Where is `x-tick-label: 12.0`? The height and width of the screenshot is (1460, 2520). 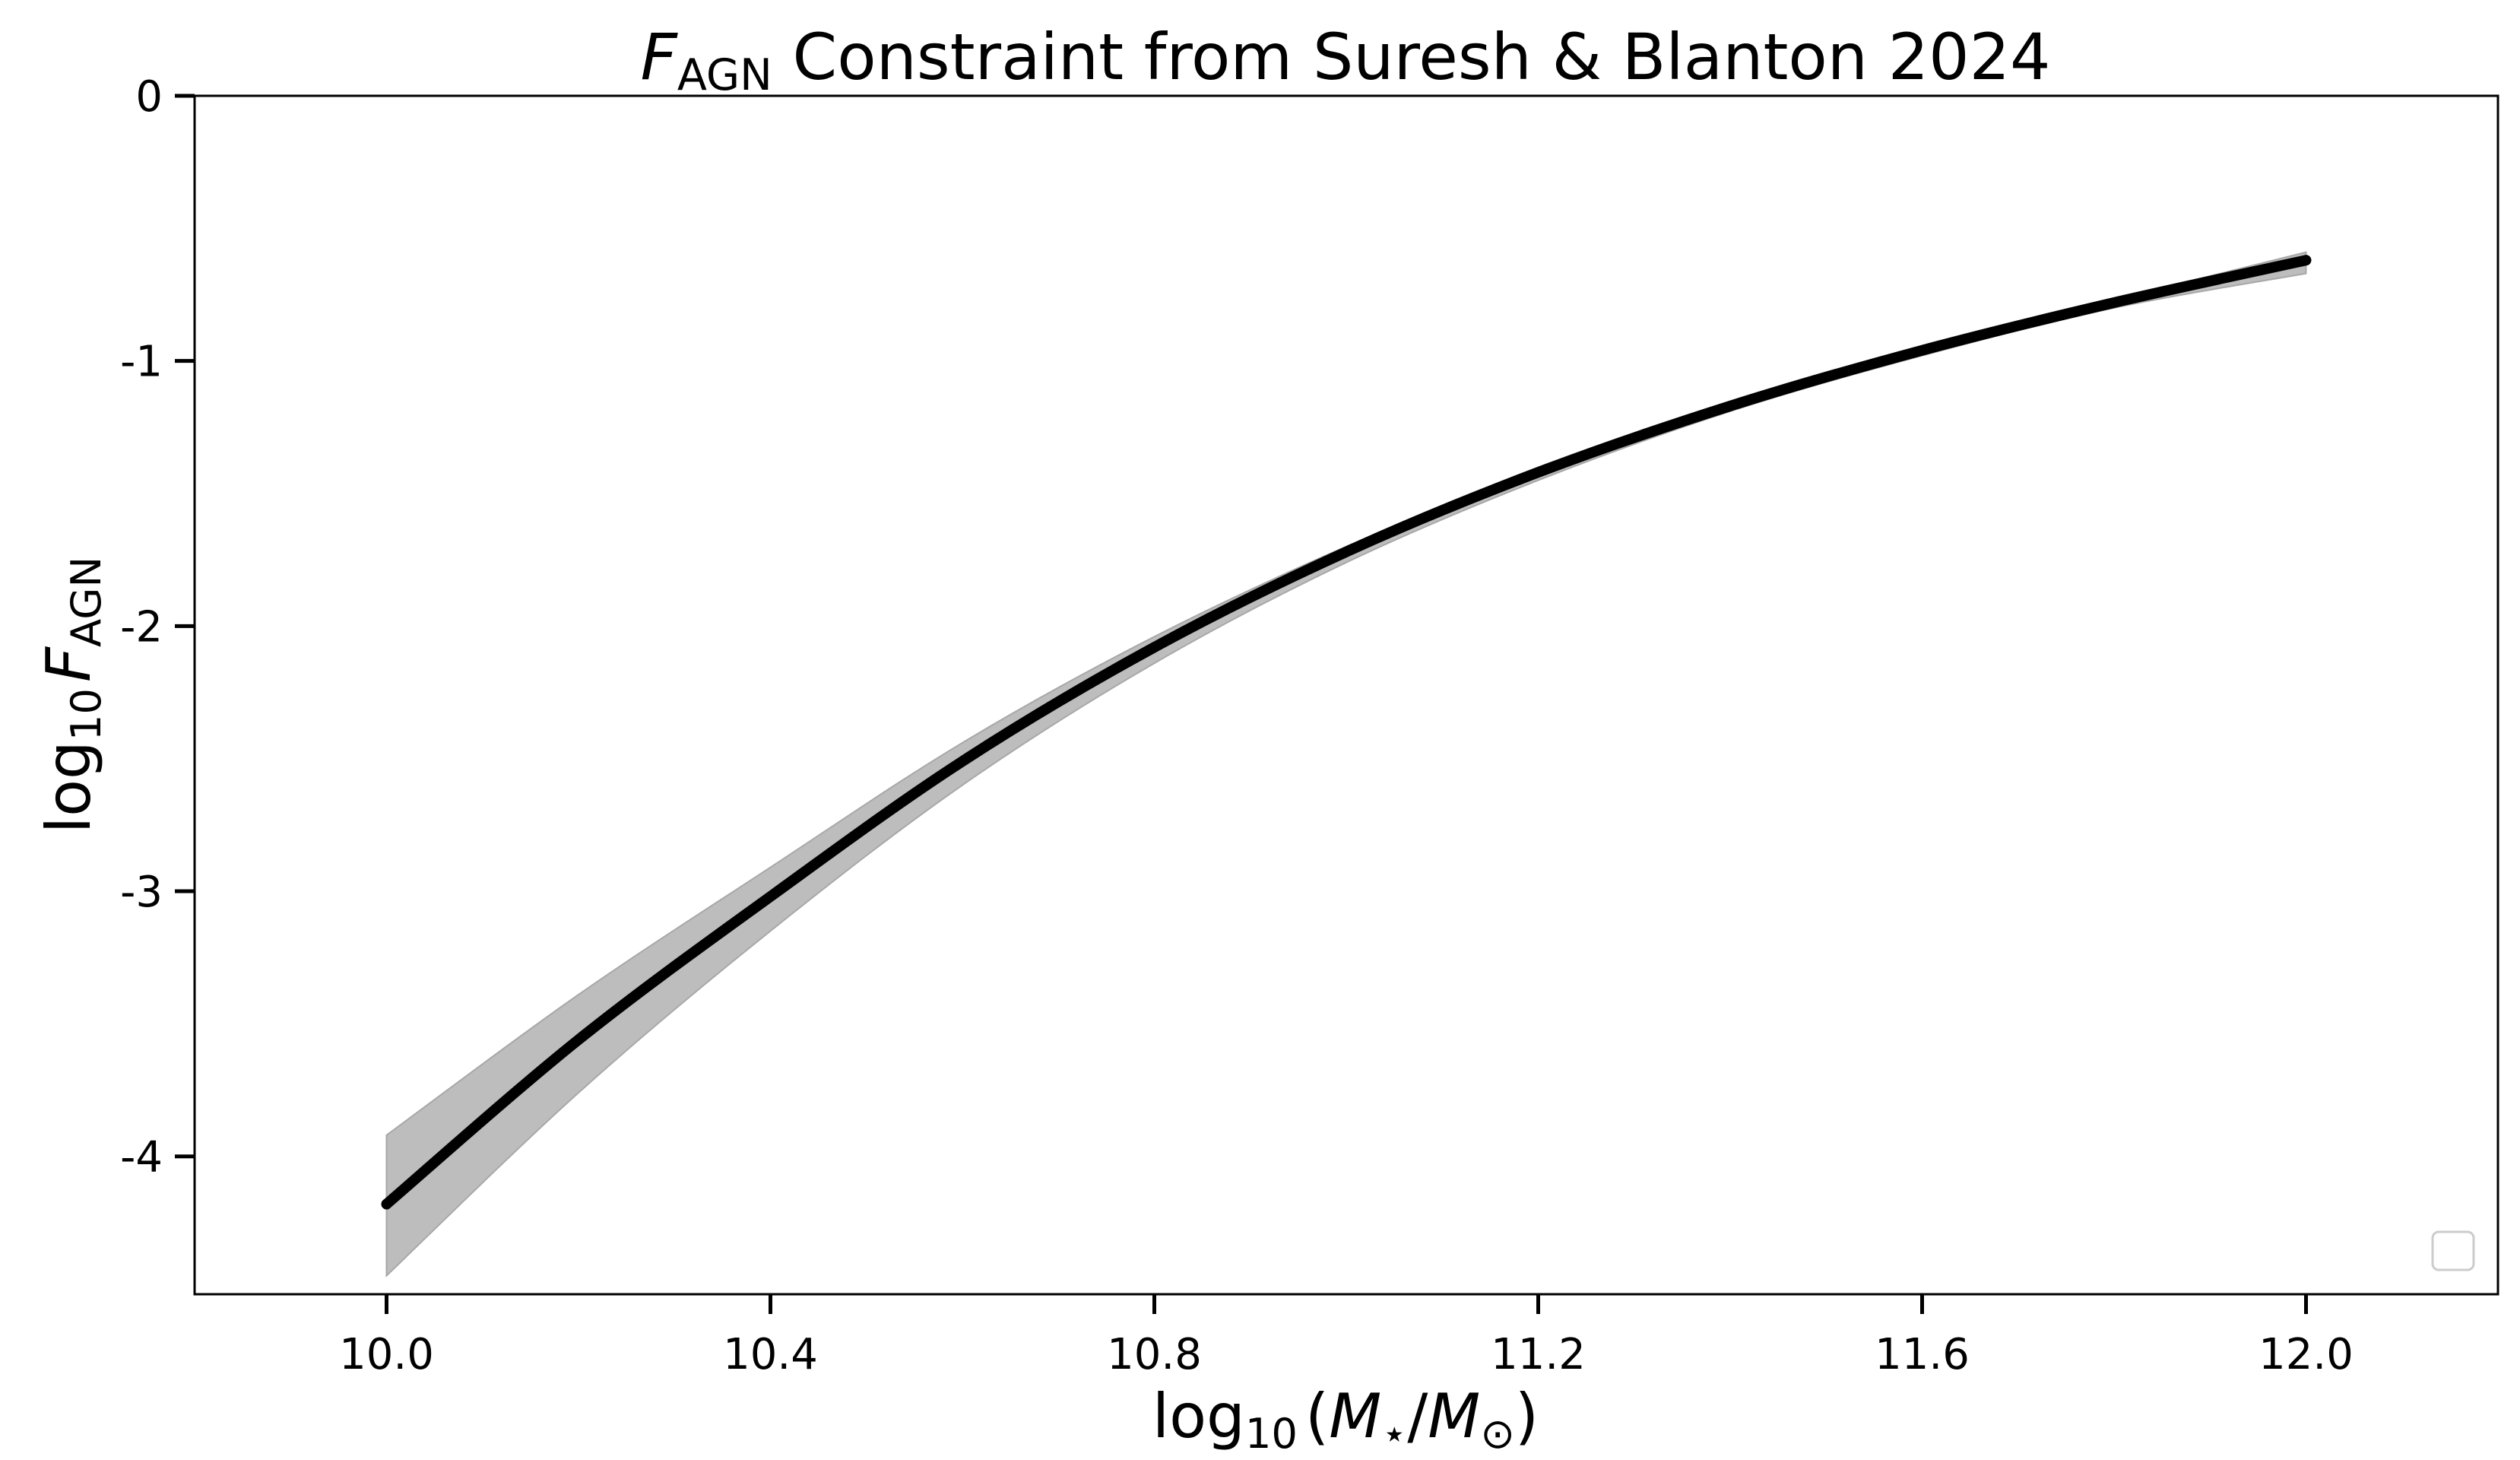
x-tick-label: 12.0 is located at coordinates (2306, 1354).